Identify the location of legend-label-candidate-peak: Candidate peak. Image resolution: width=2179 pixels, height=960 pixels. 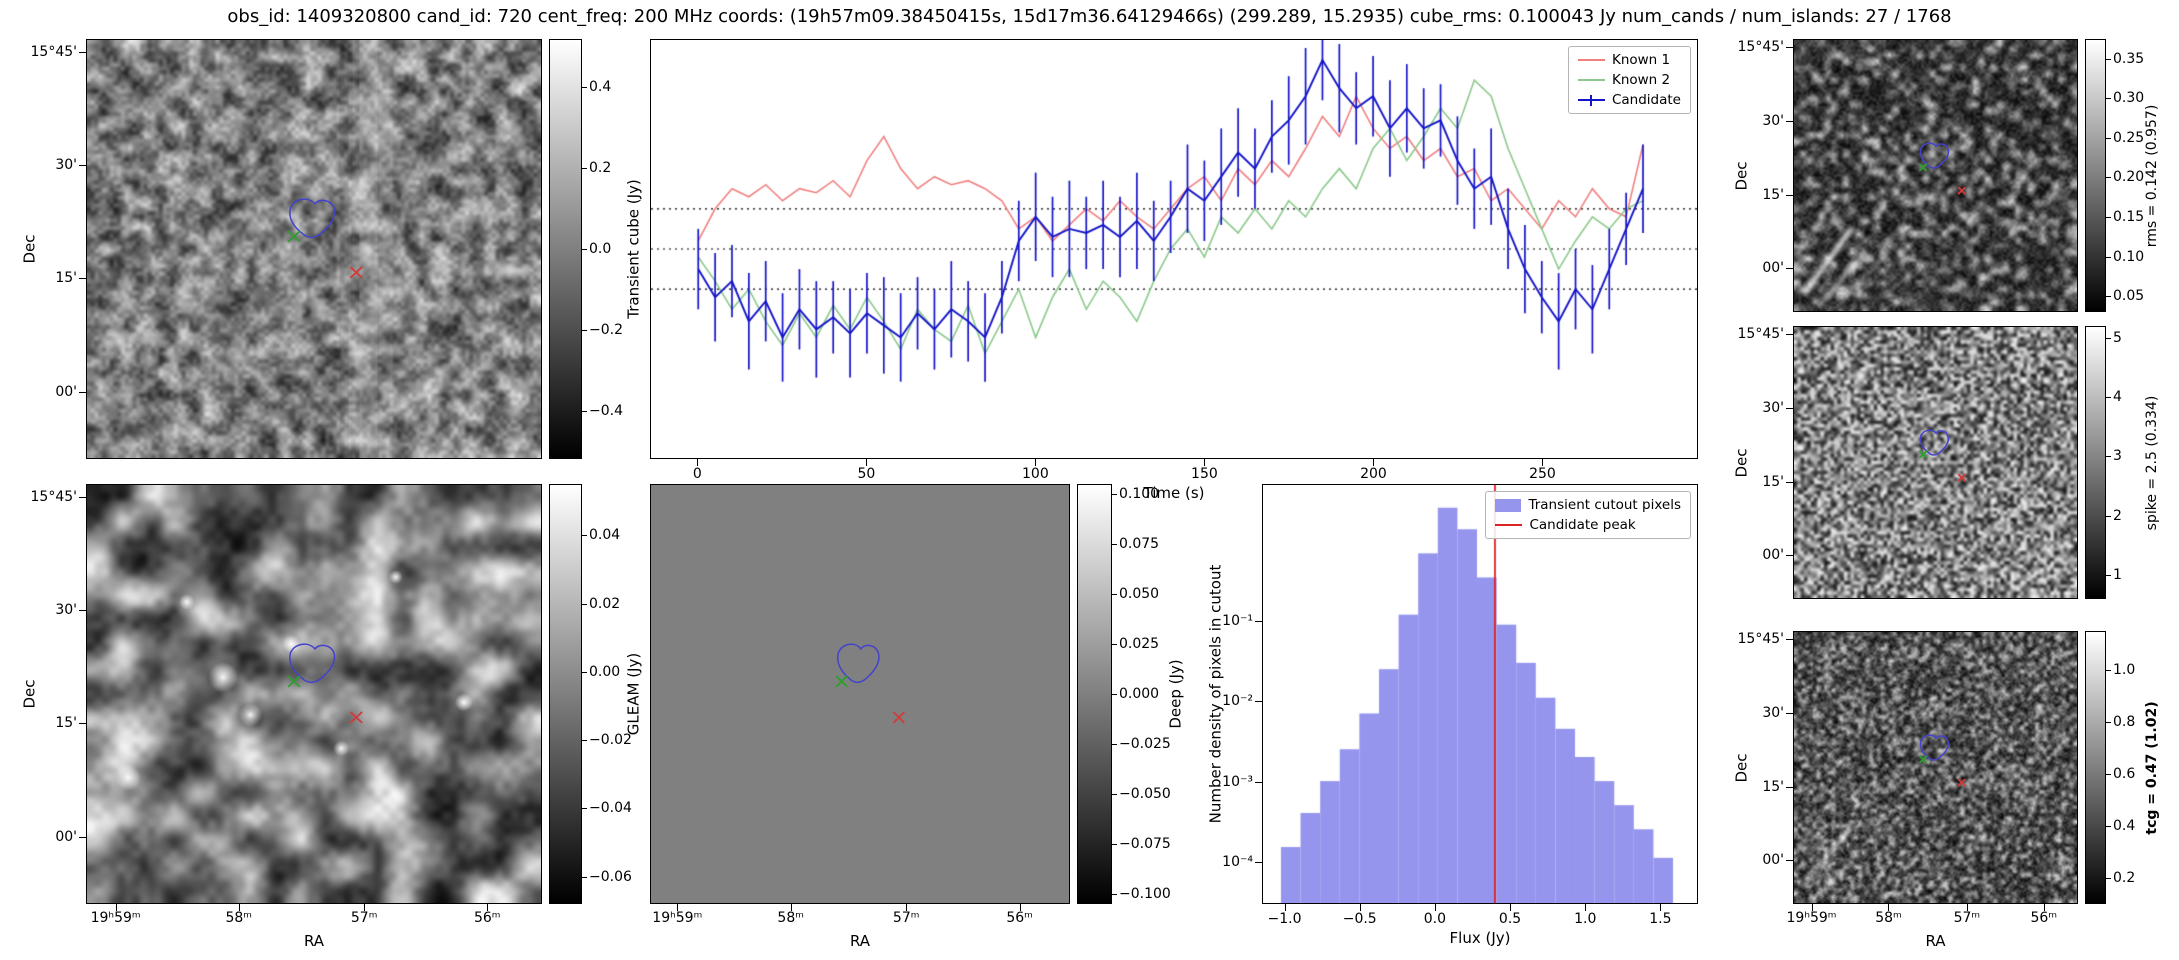
(1582, 525).